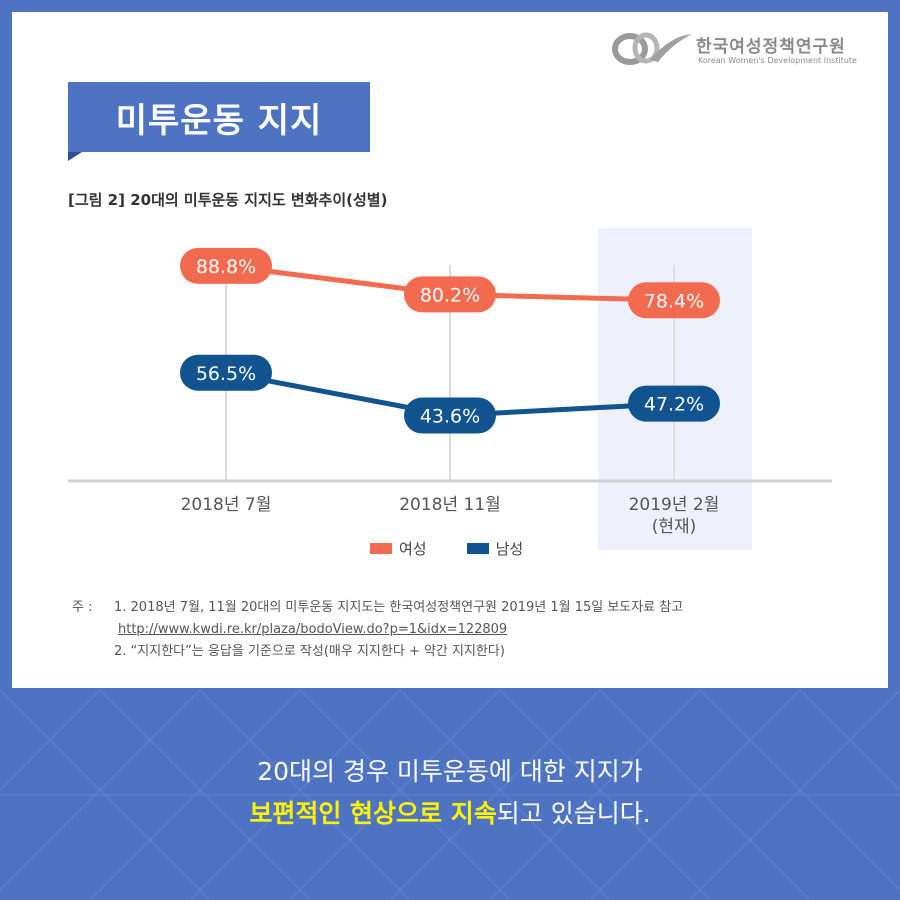 The image size is (900, 900). Describe the element at coordinates (674, 527) in the screenshot. I see `x-tick-label: (현재)` at that location.